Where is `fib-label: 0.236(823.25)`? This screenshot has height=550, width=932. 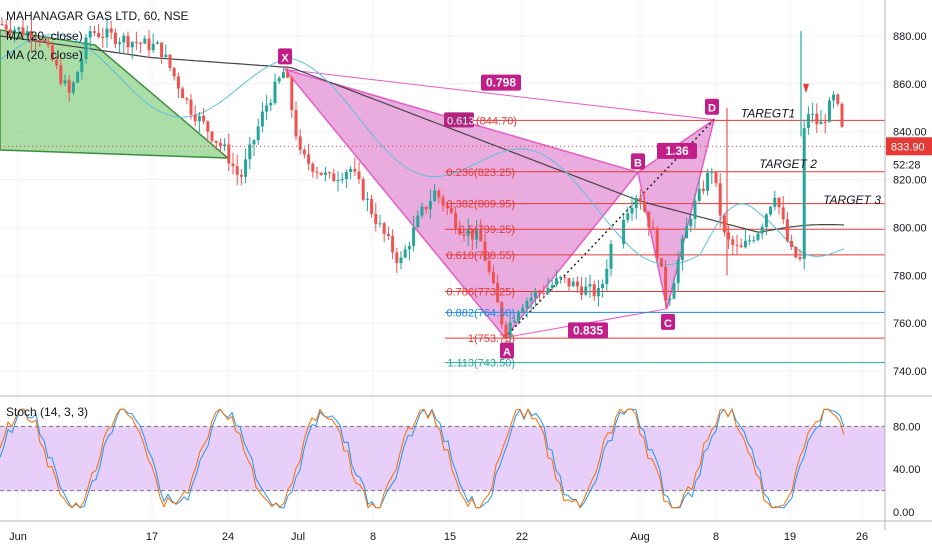 fib-label: 0.236(823.25) is located at coordinates (481, 173).